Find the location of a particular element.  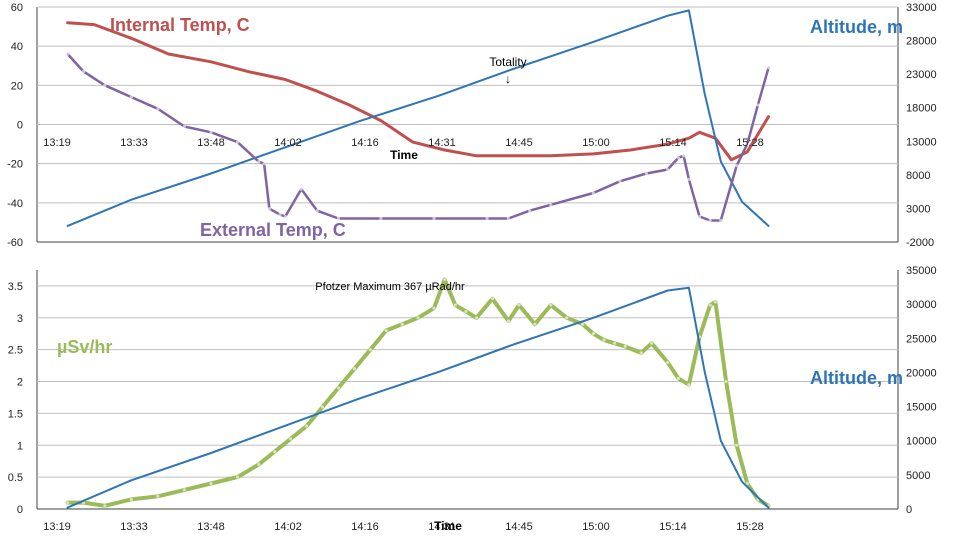

y-tick-label: -60 is located at coordinates (15, 243).